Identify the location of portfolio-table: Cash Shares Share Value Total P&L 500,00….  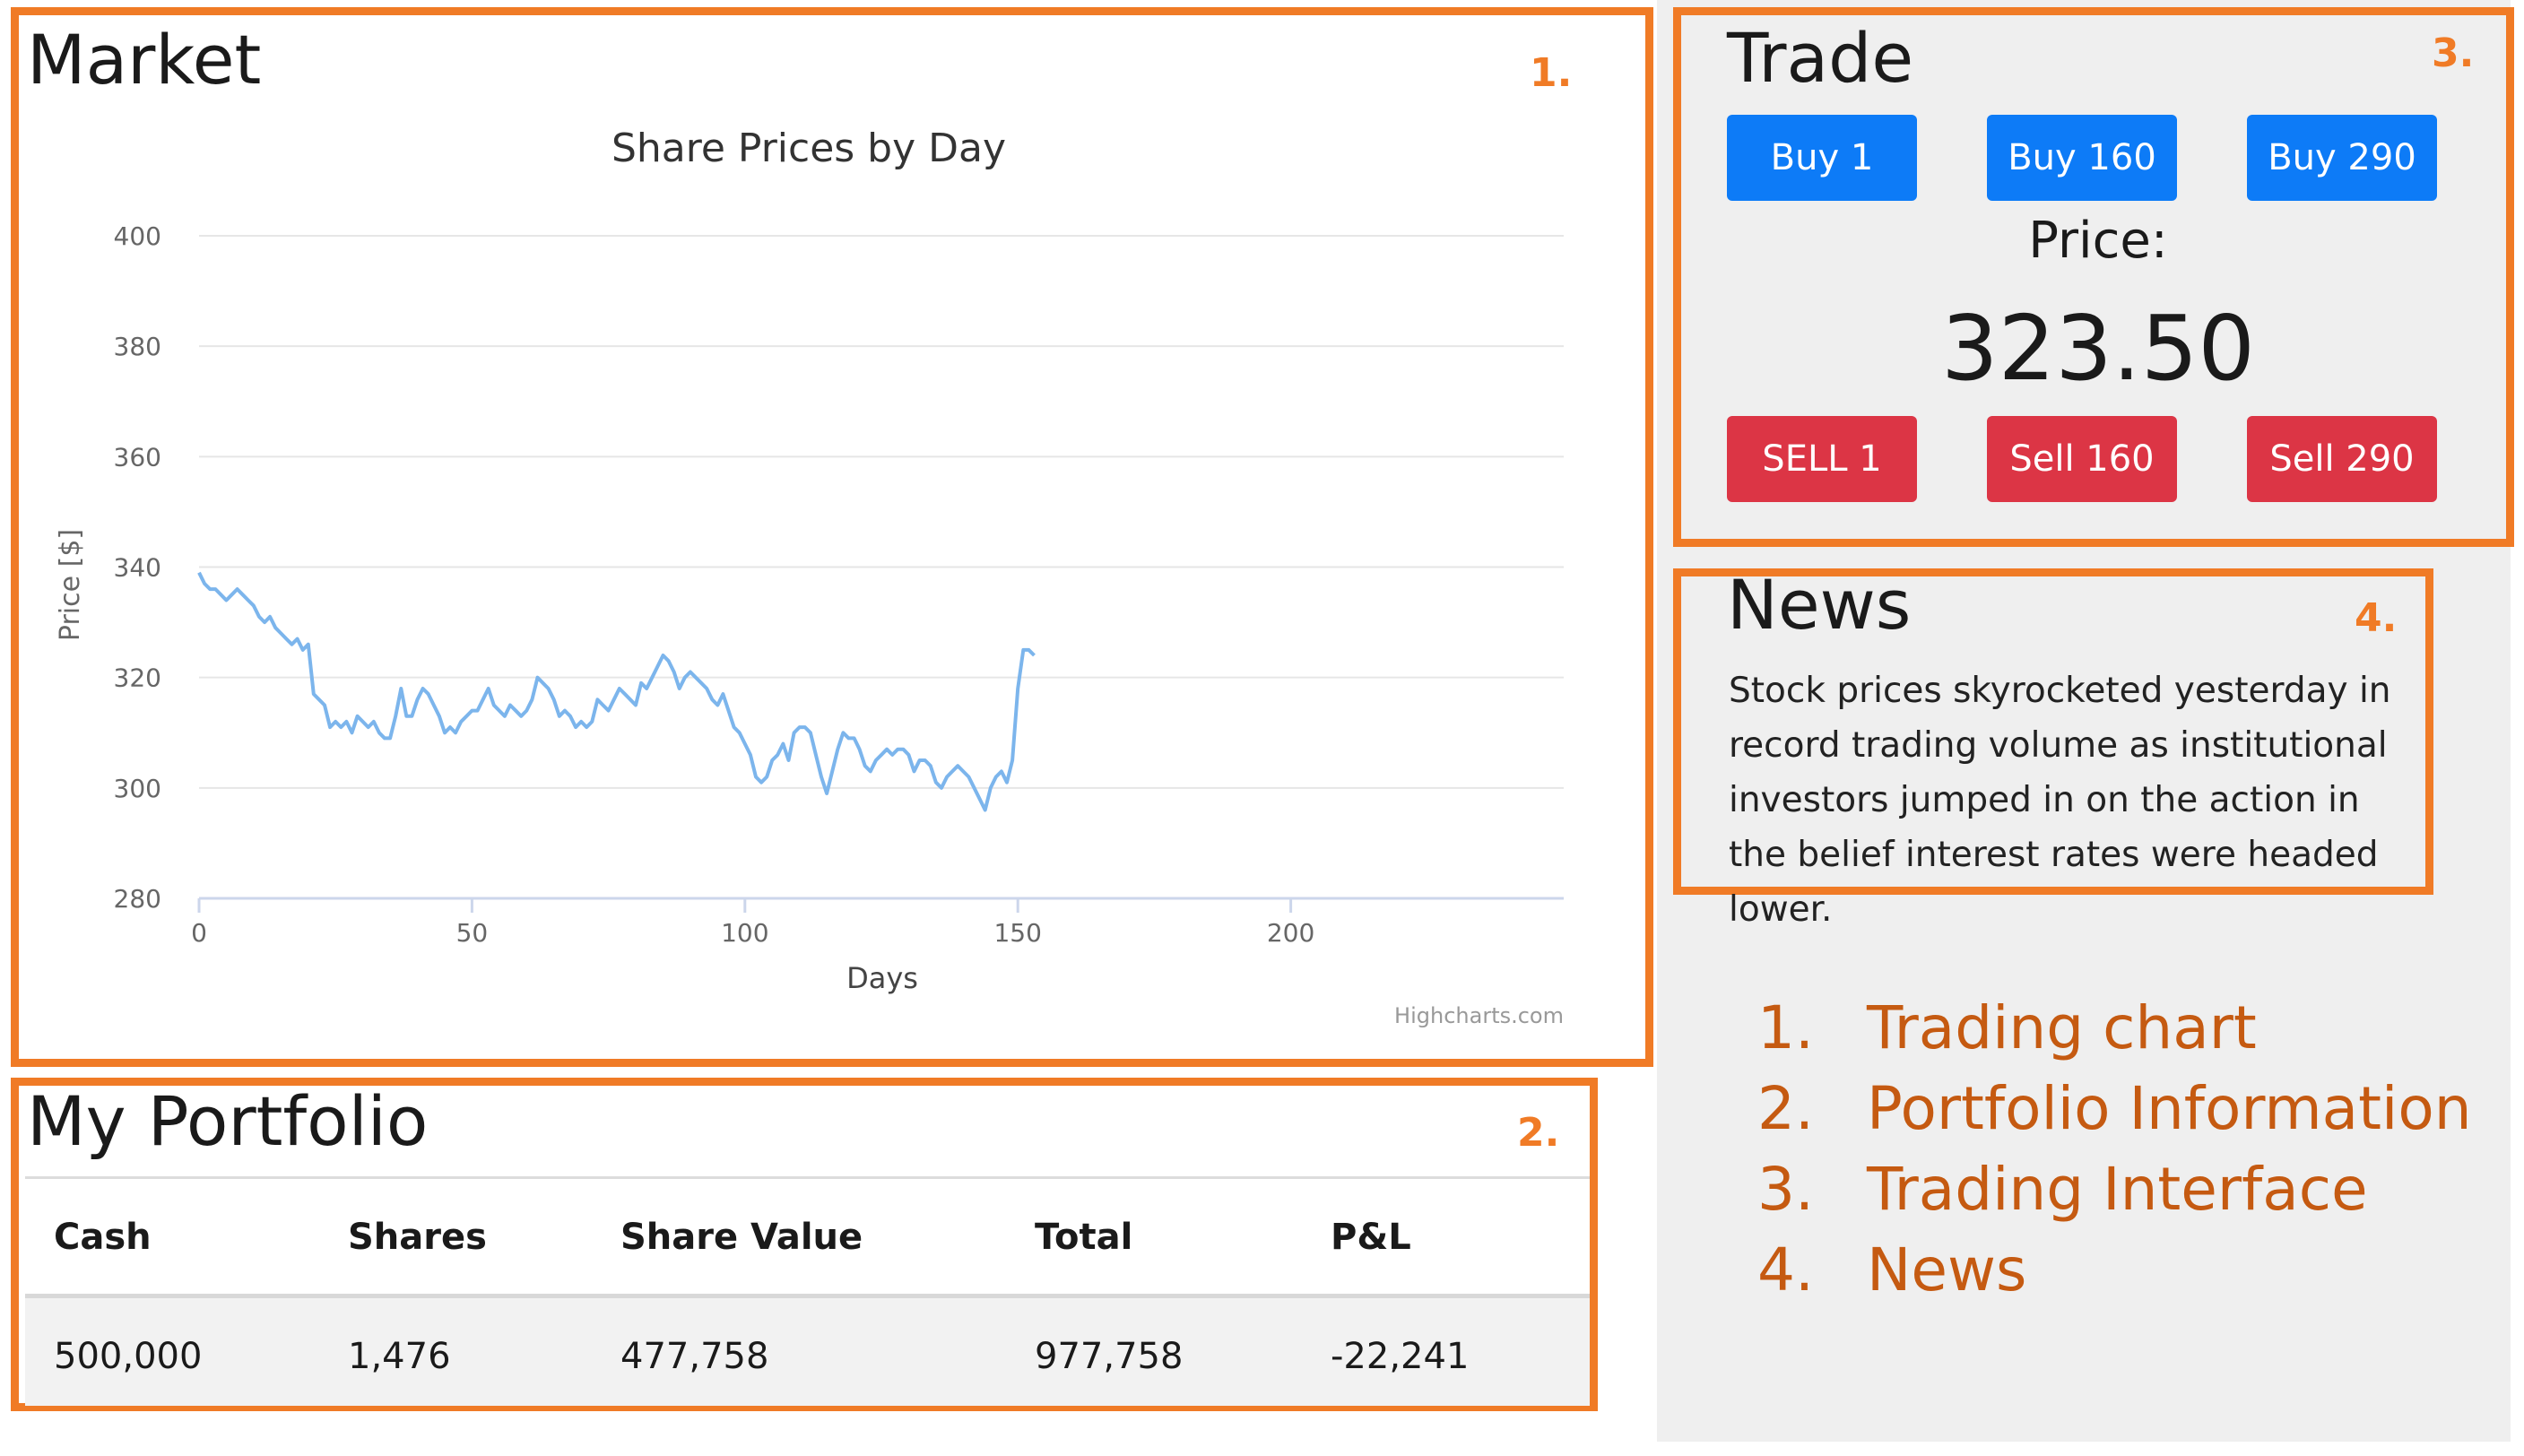
(808, 1291).